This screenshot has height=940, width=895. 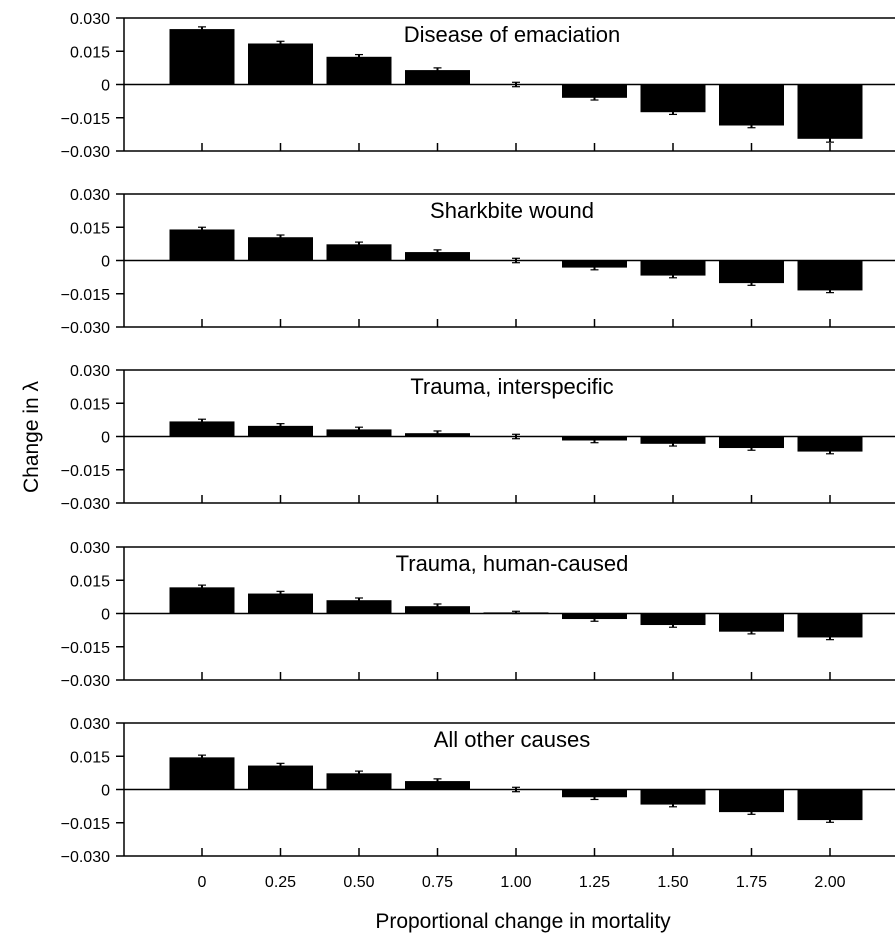 What do you see at coordinates (512, 34) in the screenshot?
I see `panel-title: Disease of emaciation` at bounding box center [512, 34].